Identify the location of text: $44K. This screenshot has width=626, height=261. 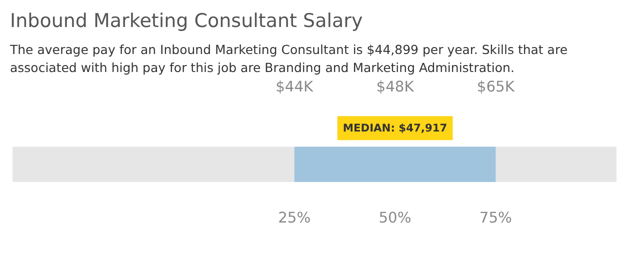
(295, 87).